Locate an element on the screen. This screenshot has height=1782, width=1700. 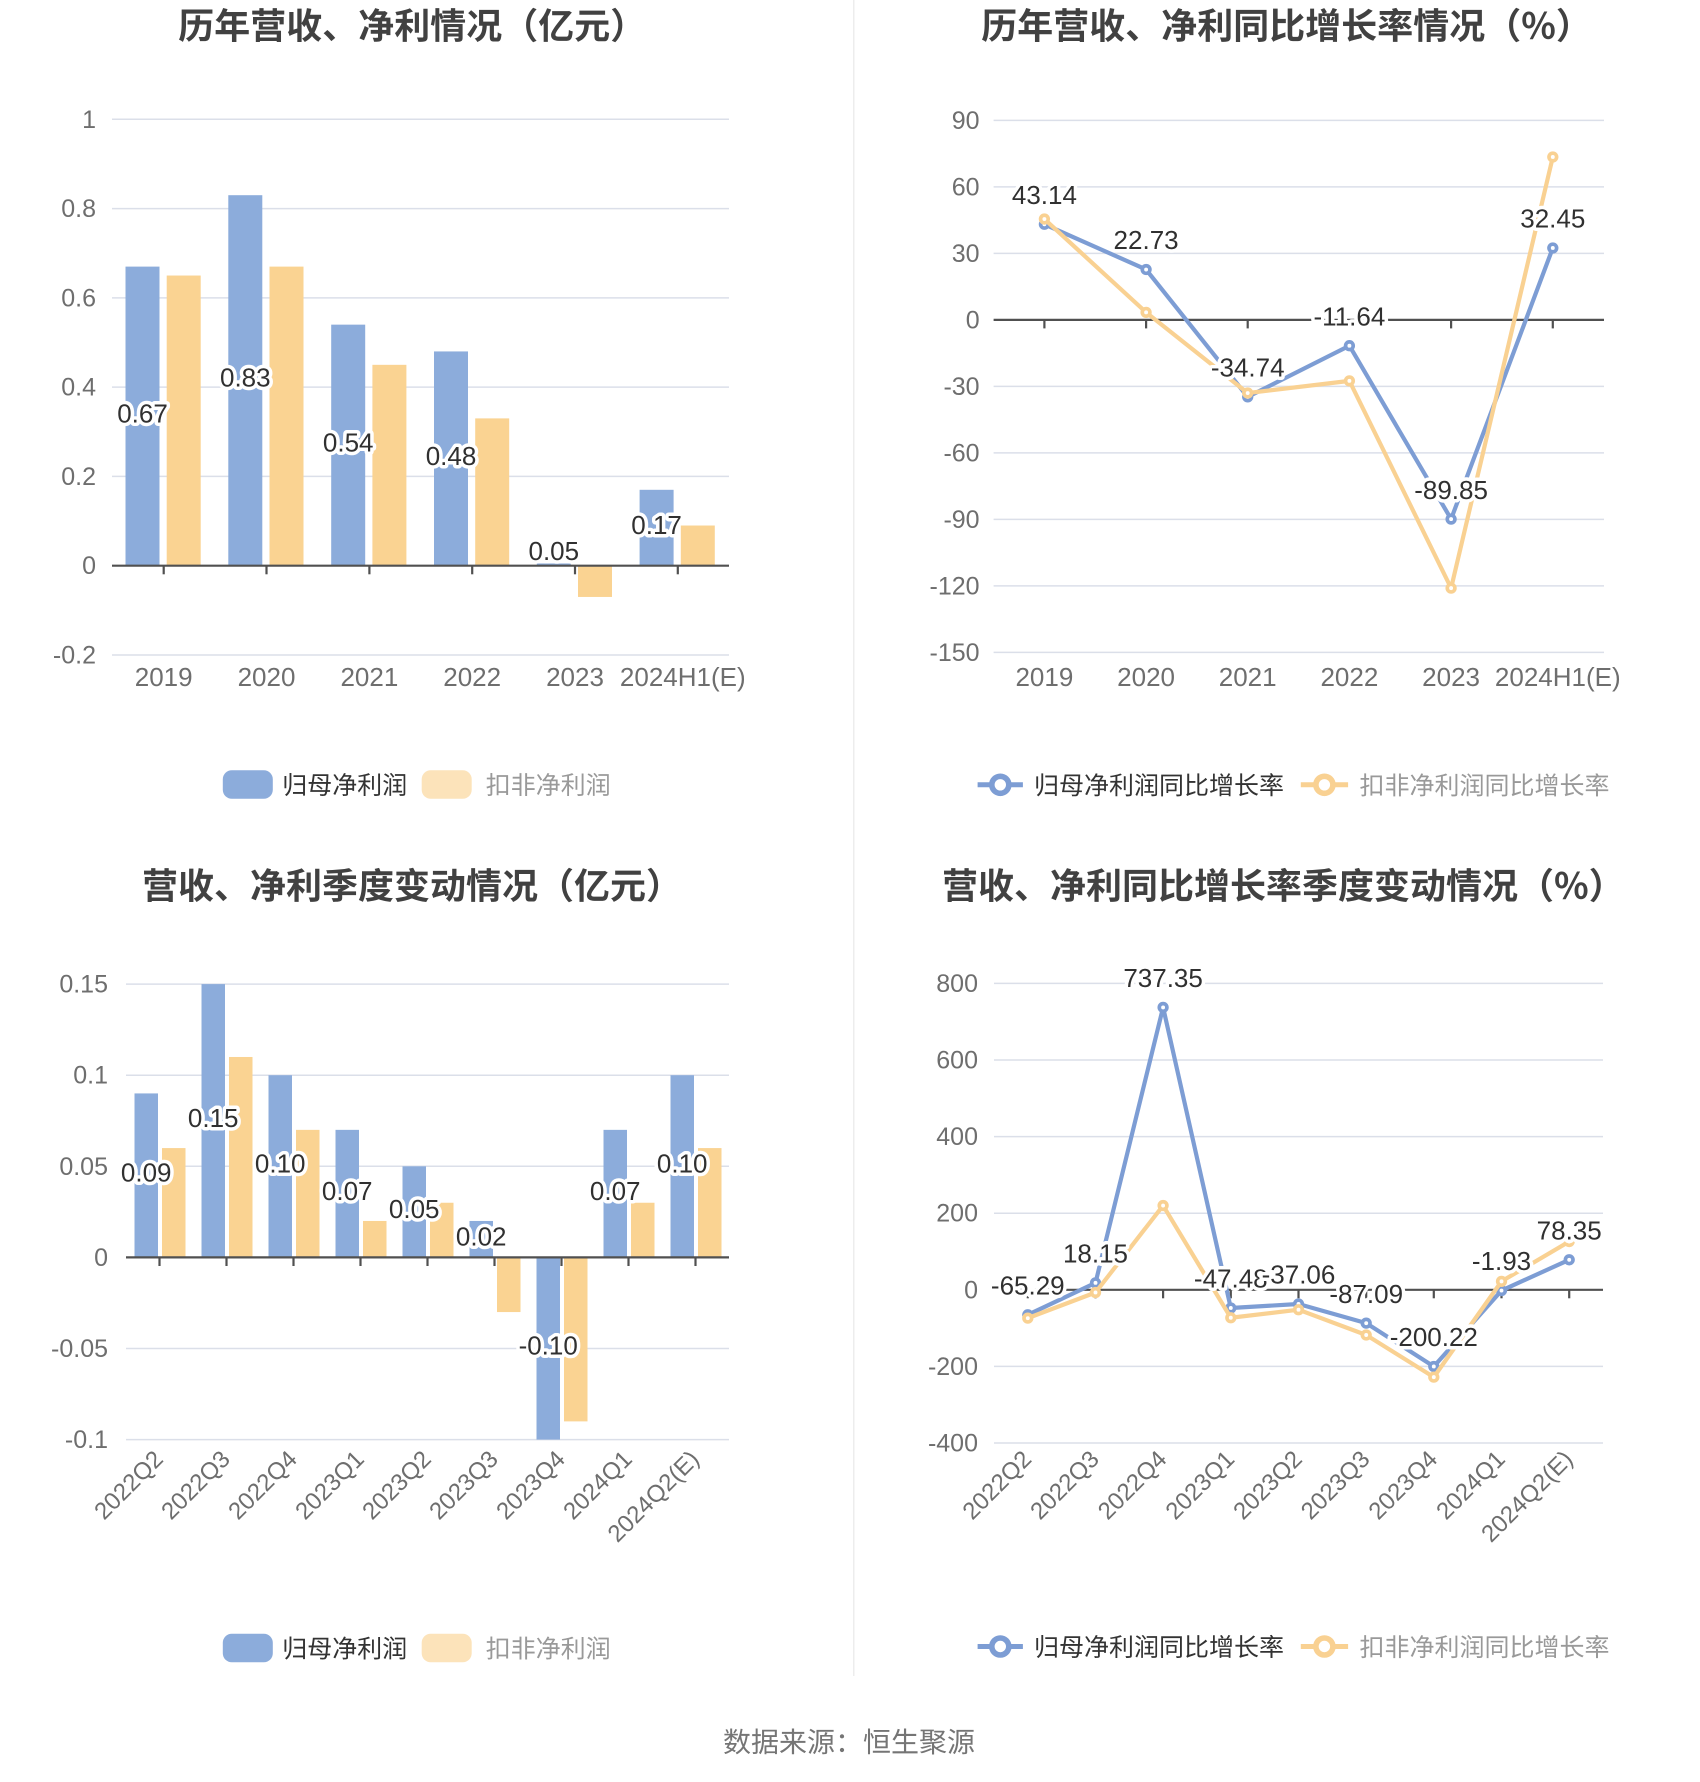
svg-text: 0.1 is located at coordinates (90, 1076).